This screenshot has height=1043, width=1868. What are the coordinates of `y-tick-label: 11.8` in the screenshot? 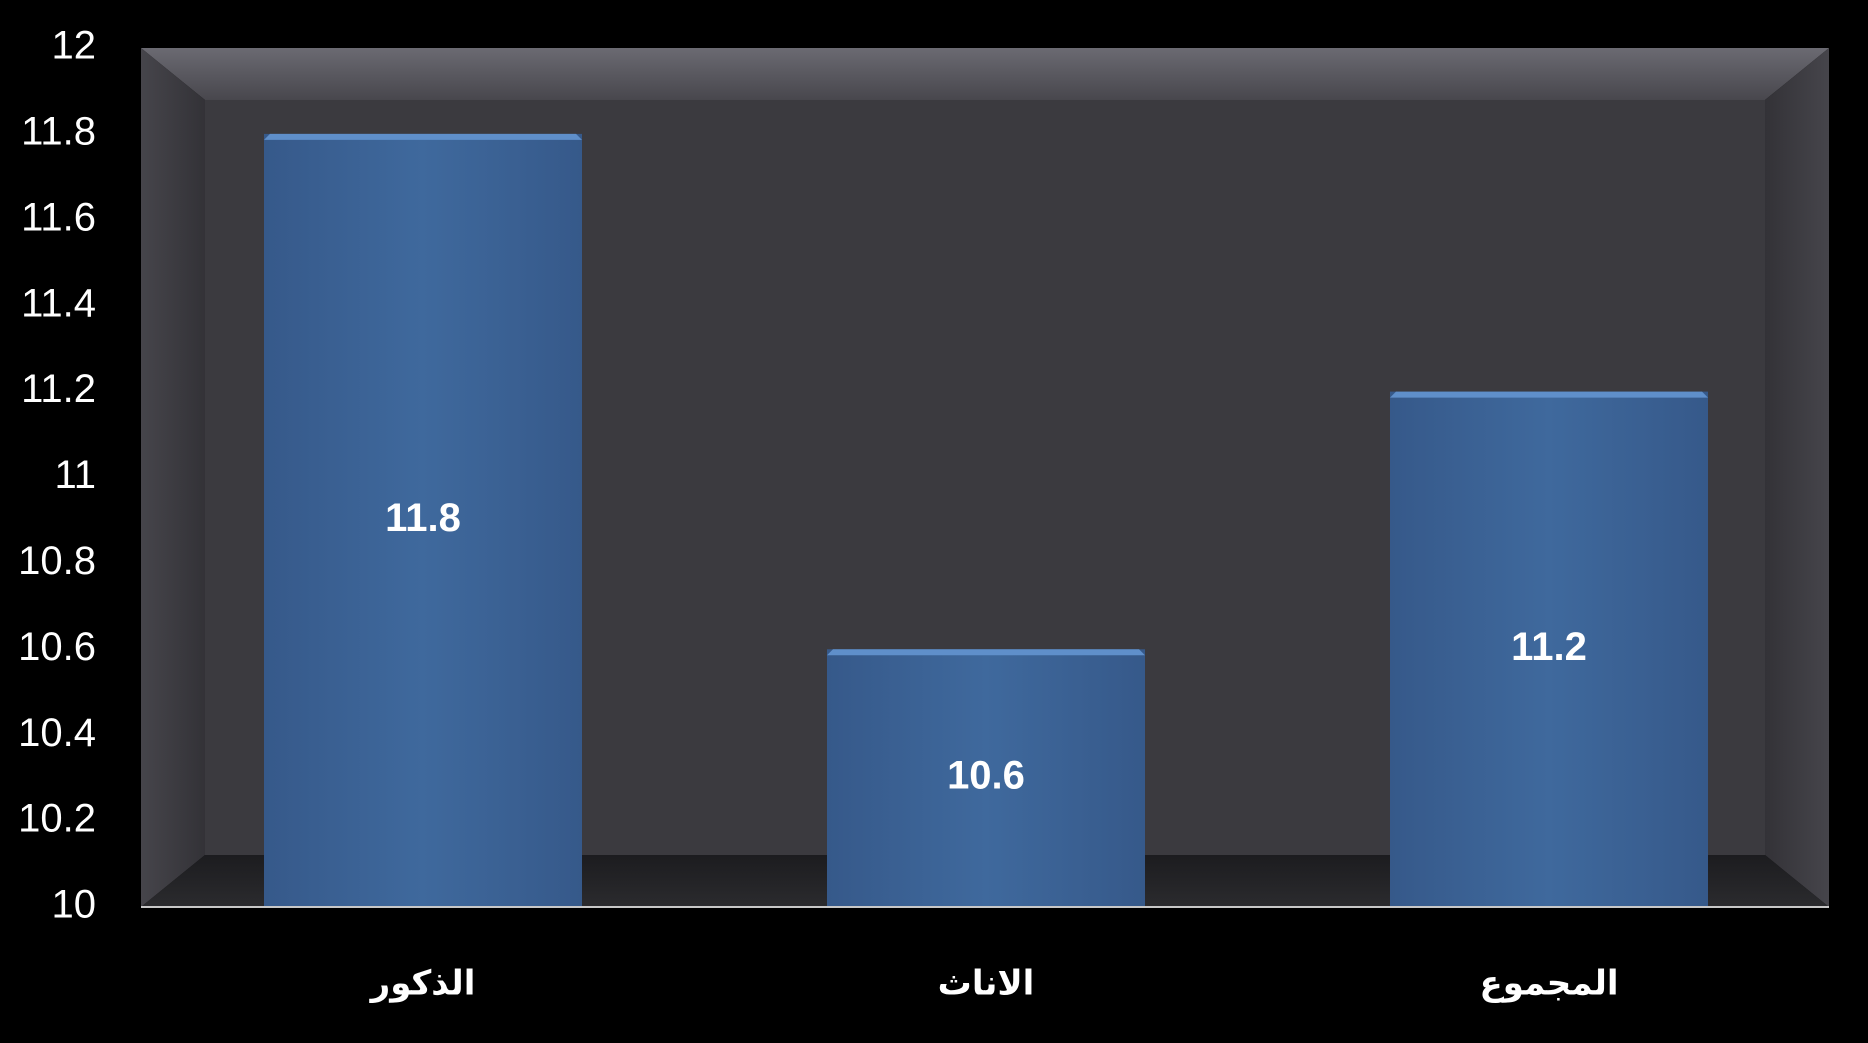 It's located at (58, 131).